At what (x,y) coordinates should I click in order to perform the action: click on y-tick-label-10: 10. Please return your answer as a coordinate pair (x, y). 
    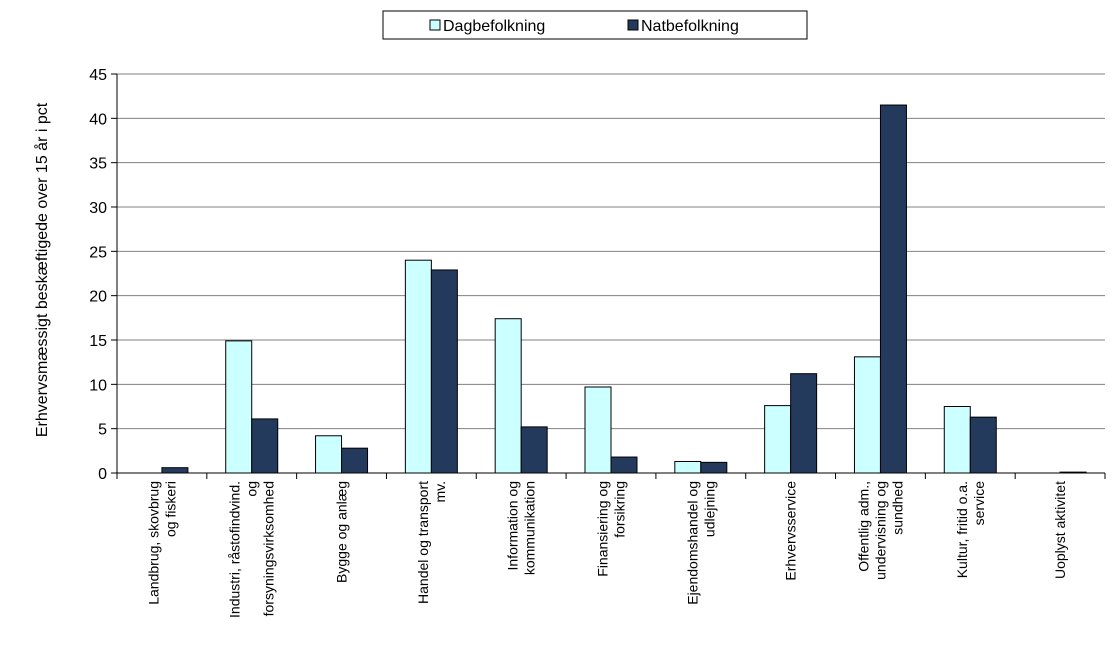
    Looking at the image, I should click on (98, 385).